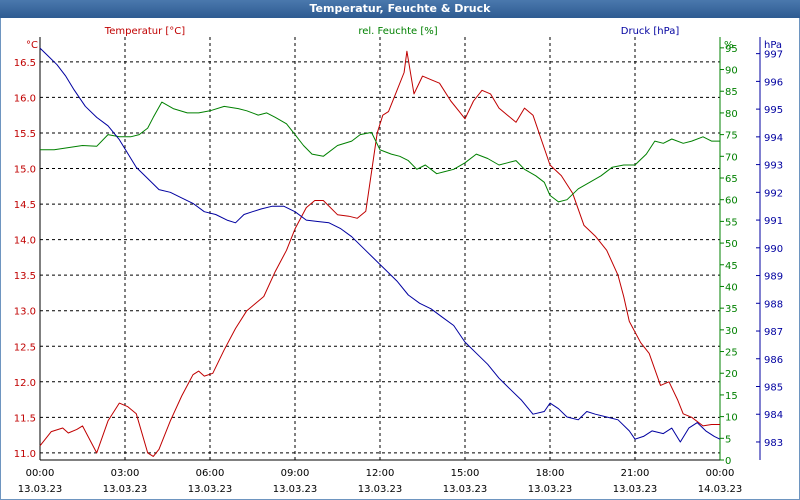 The height and width of the screenshot is (500, 800). Describe the element at coordinates (731, 114) in the screenshot. I see `hum-tick-label: 80` at that location.